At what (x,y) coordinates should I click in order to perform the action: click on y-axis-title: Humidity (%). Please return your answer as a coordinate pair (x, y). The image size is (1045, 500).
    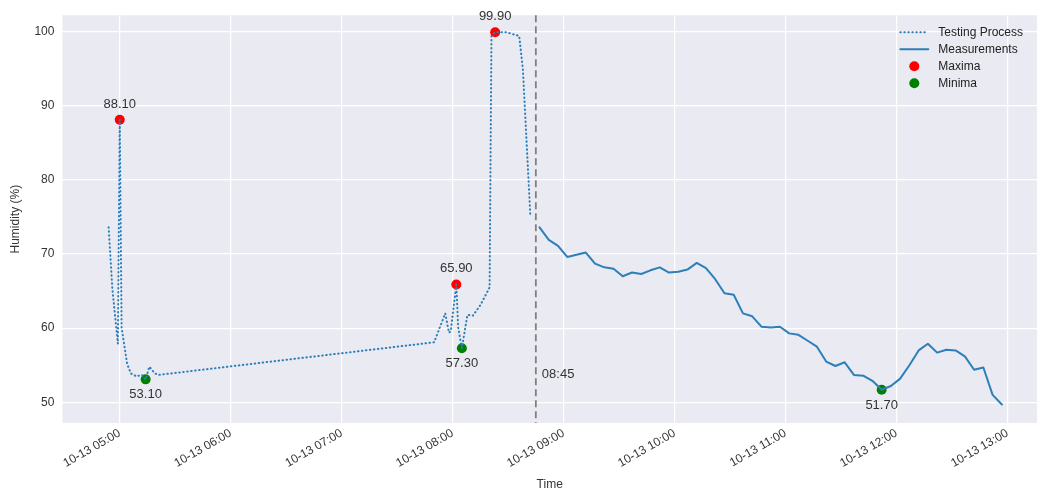
    Looking at the image, I should click on (14, 219).